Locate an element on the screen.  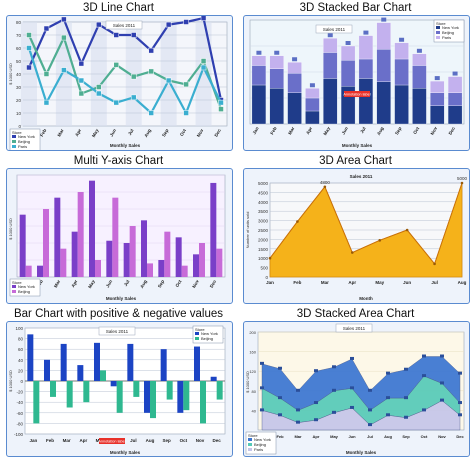
y-tick-label: 20 is located at coordinates (21, 370).